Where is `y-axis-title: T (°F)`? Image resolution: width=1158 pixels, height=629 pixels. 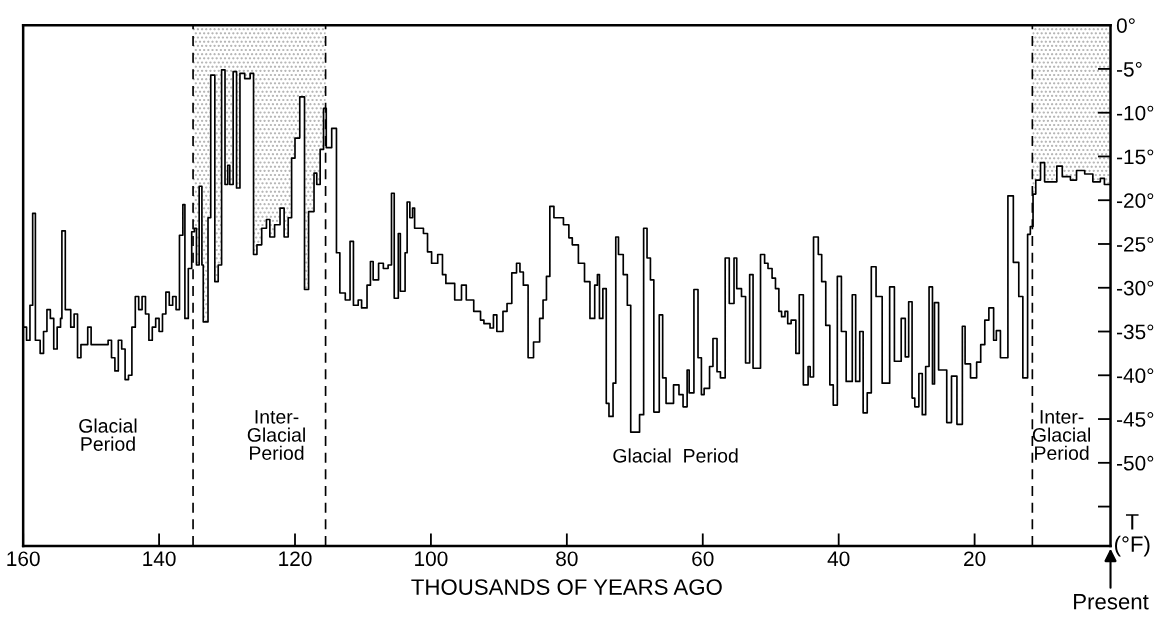 y-axis-title: T (°F) is located at coordinates (1132, 535).